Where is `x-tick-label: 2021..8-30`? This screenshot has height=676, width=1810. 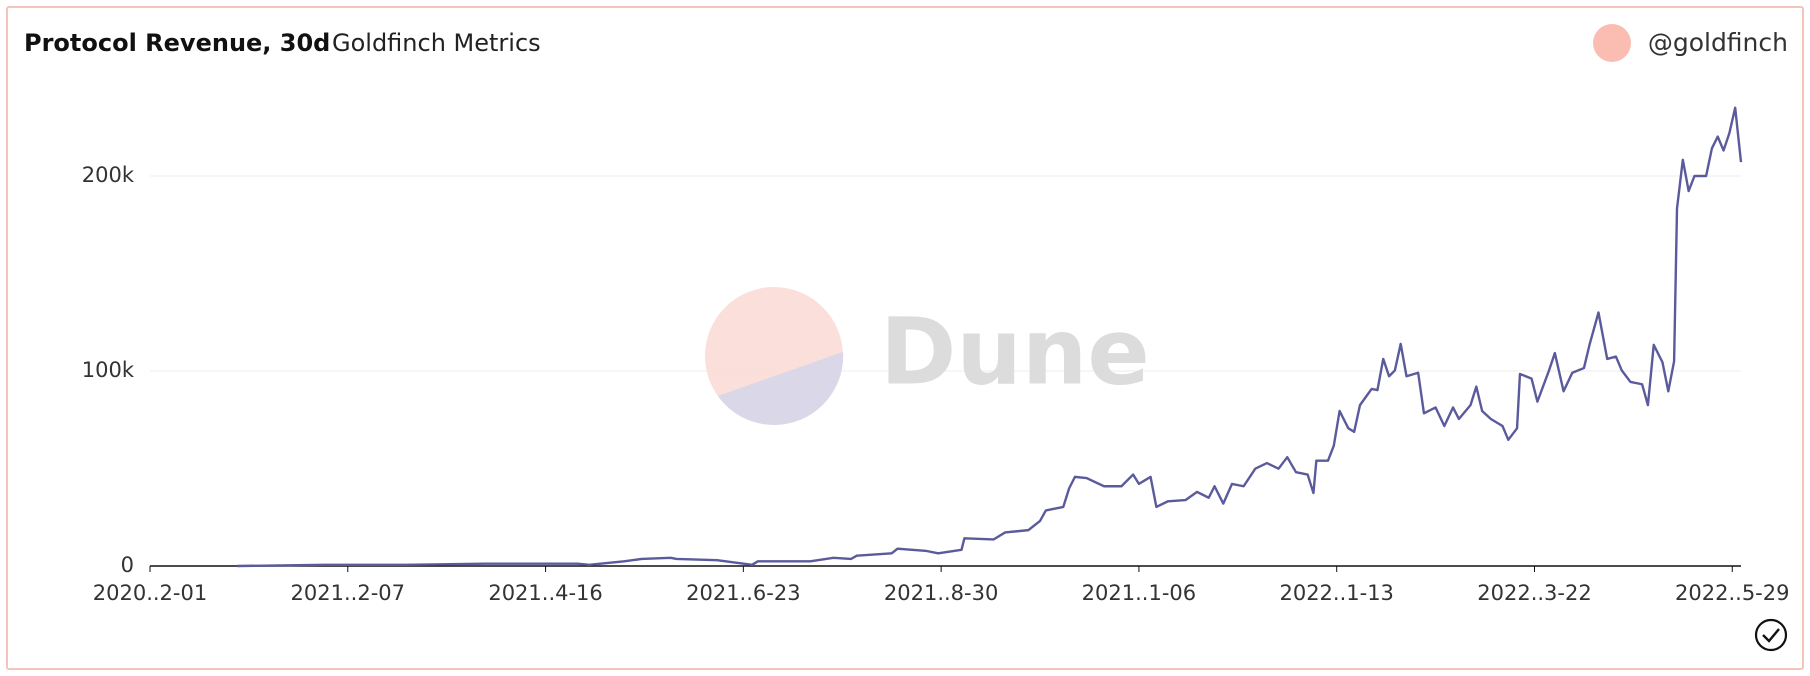 x-tick-label: 2021..8-30 is located at coordinates (941, 593).